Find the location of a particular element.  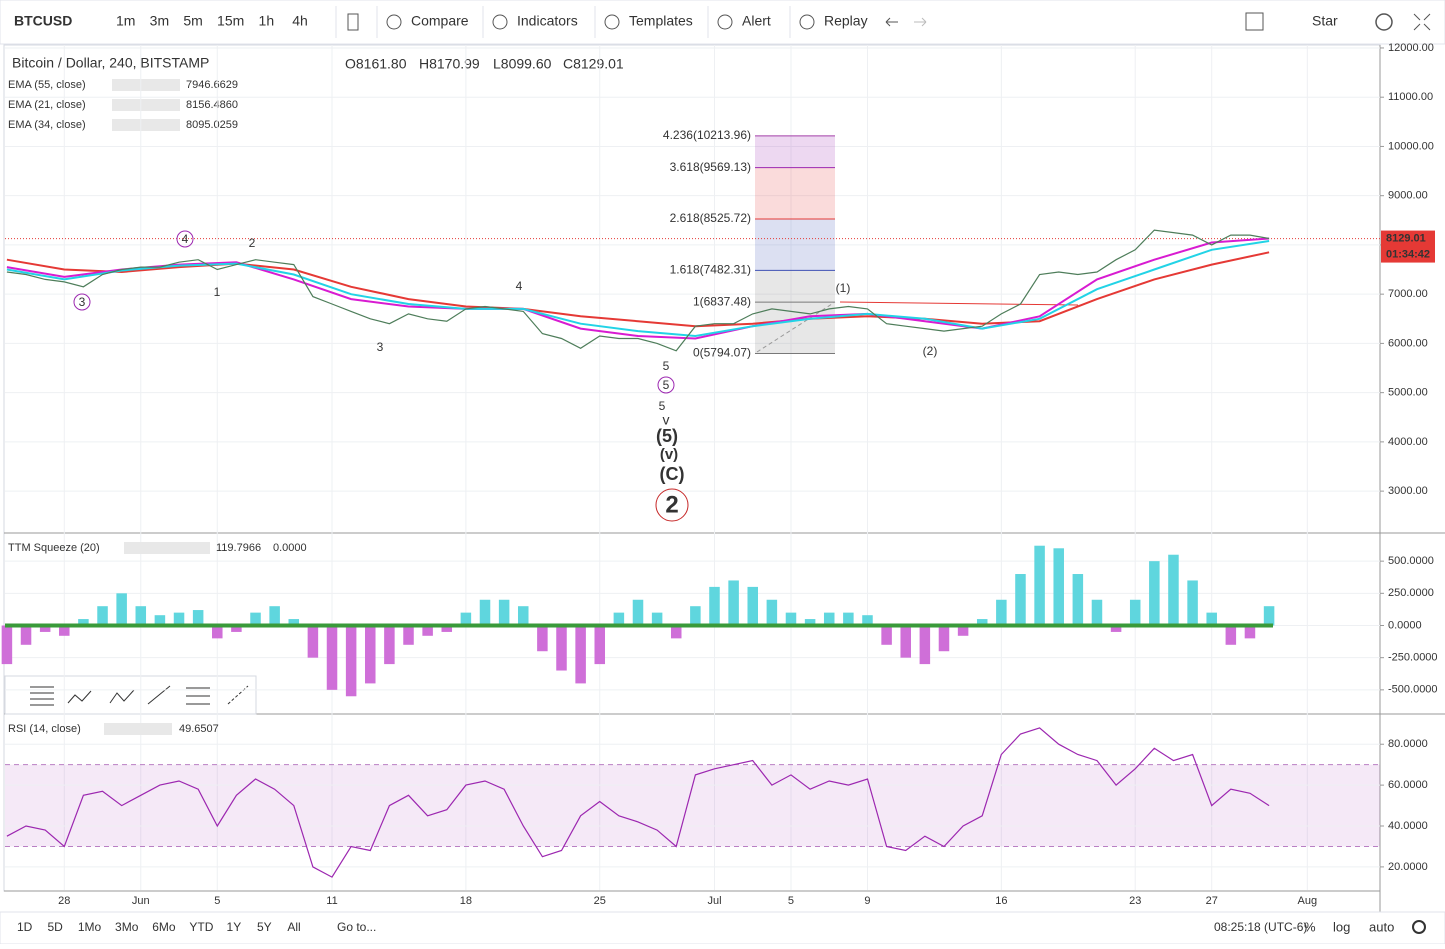

toolbar-button: Indicators is located at coordinates (547, 21).